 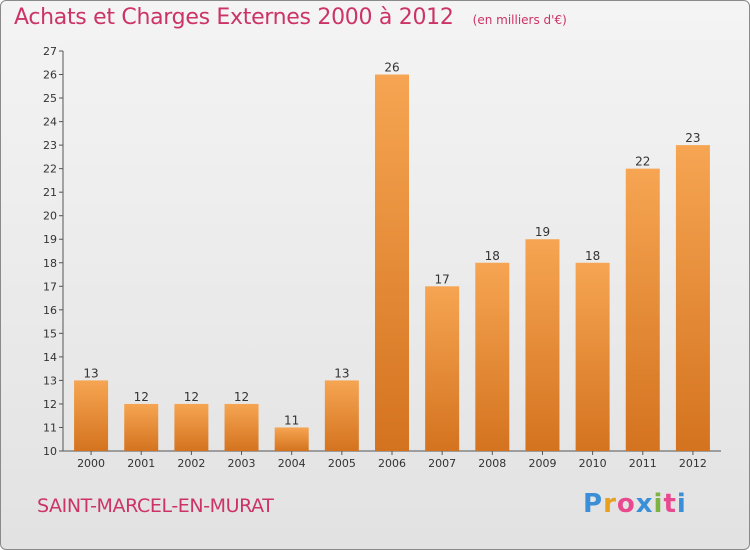 I want to click on y-tick-label: 25, so click(x=50, y=98).